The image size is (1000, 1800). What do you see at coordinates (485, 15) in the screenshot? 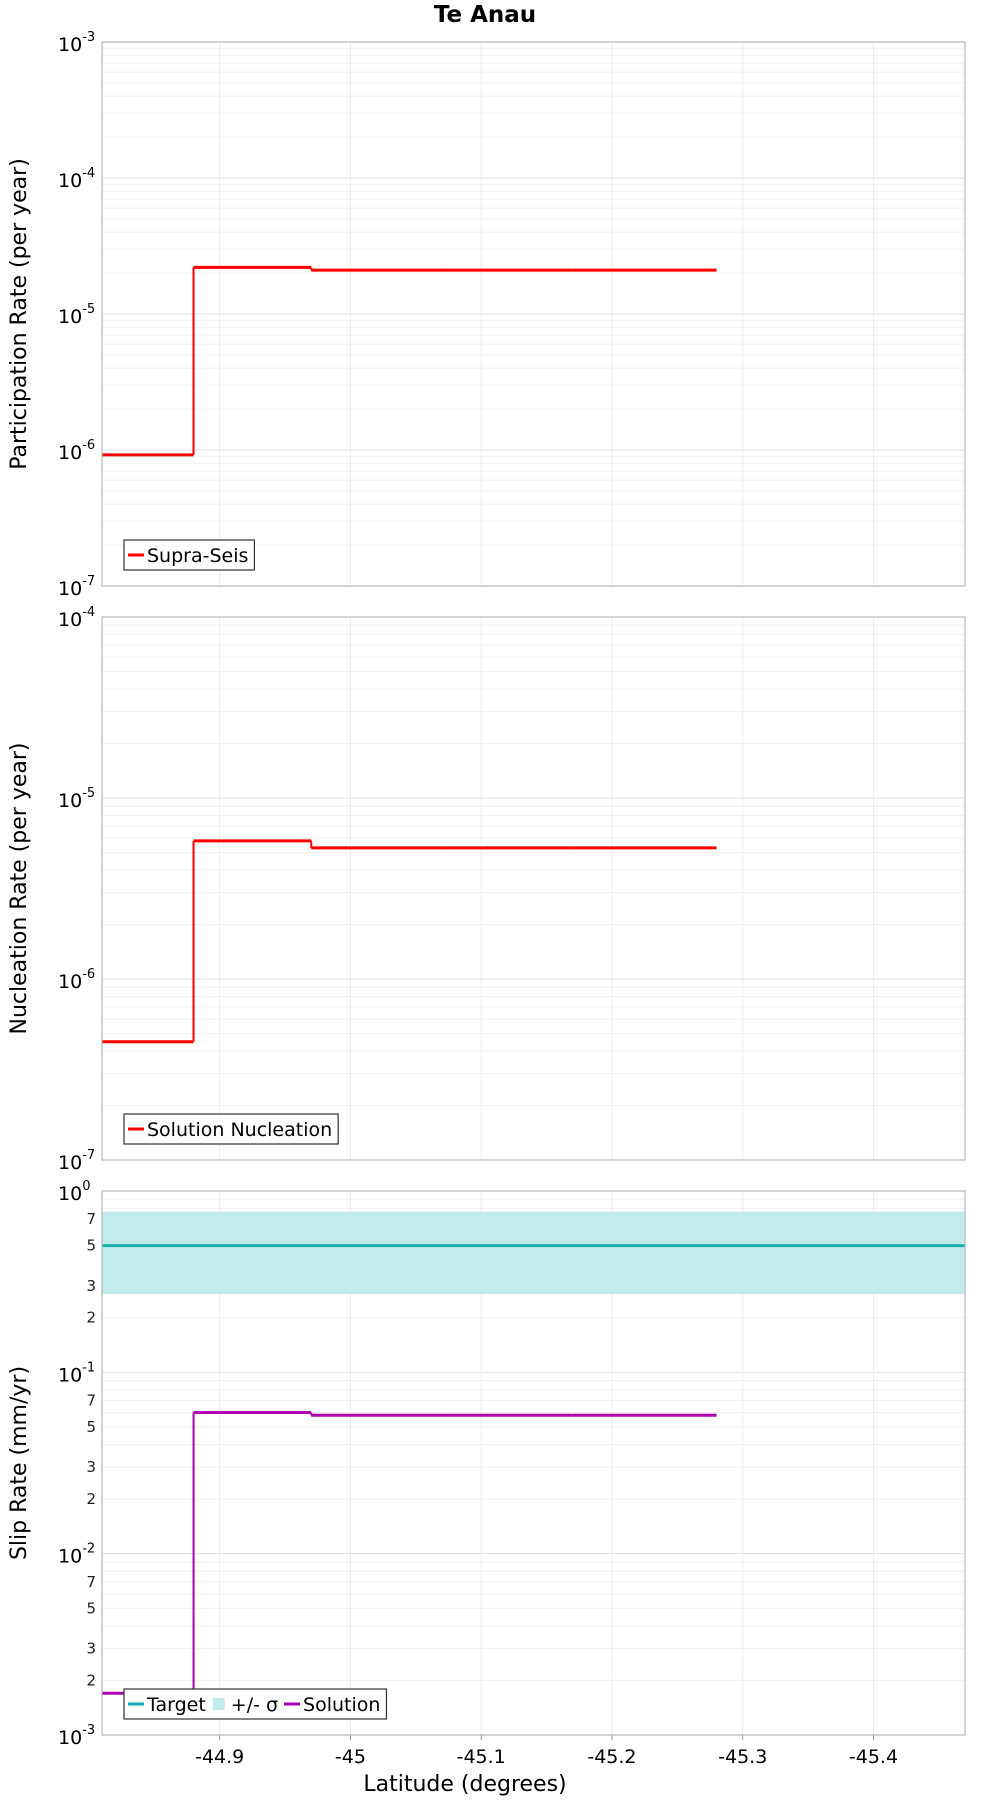
I see `chart-title: Te Anau` at bounding box center [485, 15].